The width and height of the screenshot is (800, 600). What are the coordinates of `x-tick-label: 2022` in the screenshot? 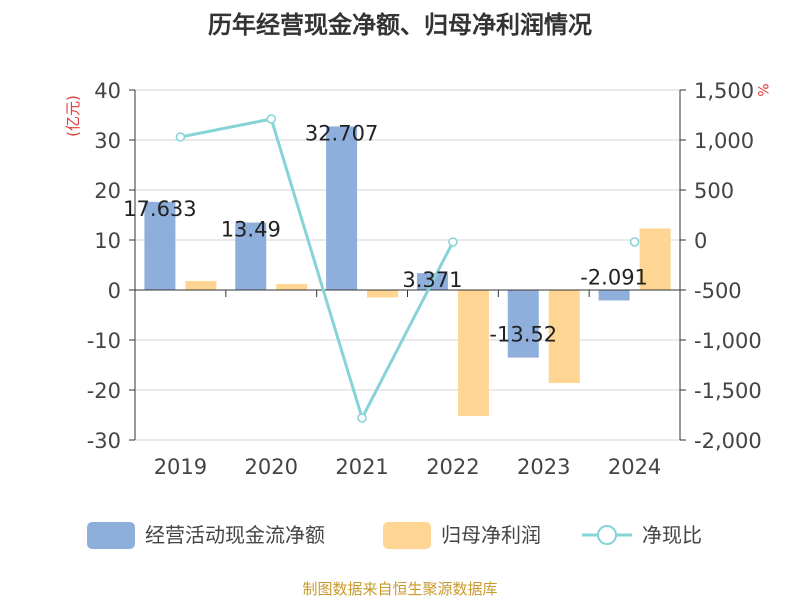 It's located at (452, 467).